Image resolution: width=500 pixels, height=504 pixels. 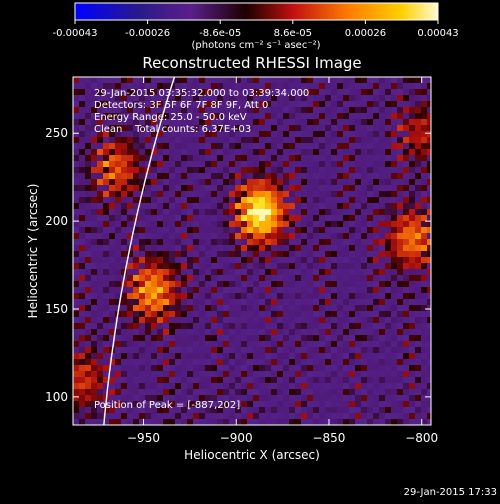 I want to click on y-axis-label: Heliocentric Y (arcsec), so click(x=33, y=251).